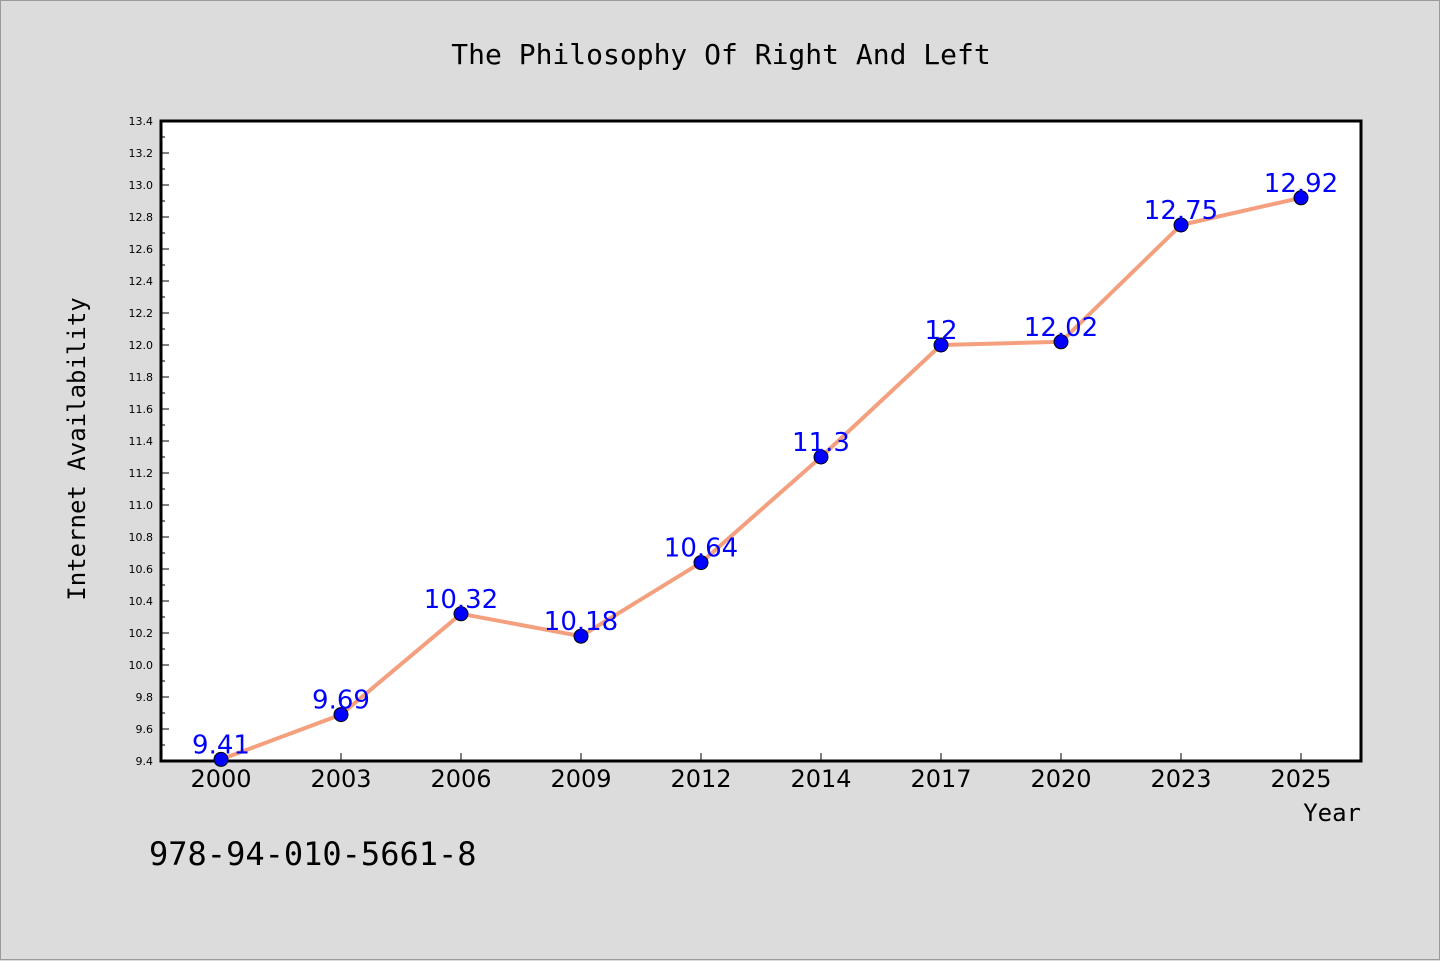 This screenshot has width=1440, height=961. What do you see at coordinates (460, 779) in the screenshot?
I see `x-tick-label: 2006` at bounding box center [460, 779].